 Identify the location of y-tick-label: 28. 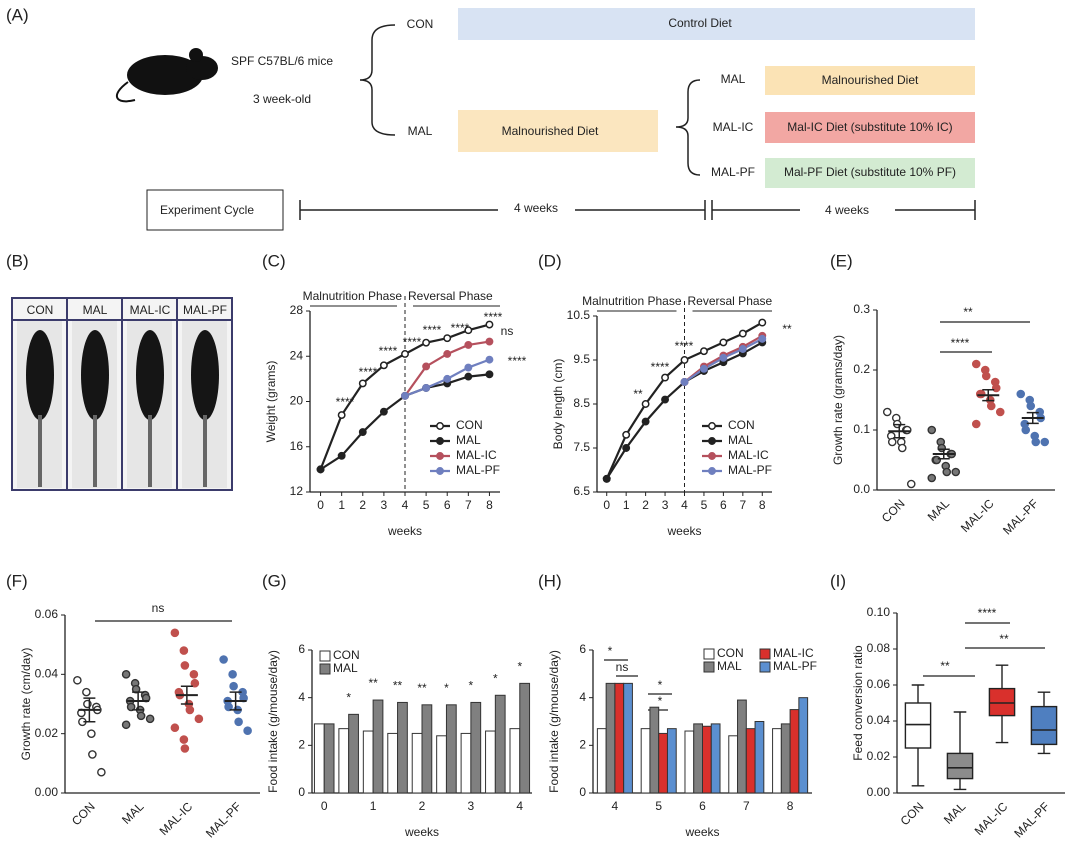
(297, 310).